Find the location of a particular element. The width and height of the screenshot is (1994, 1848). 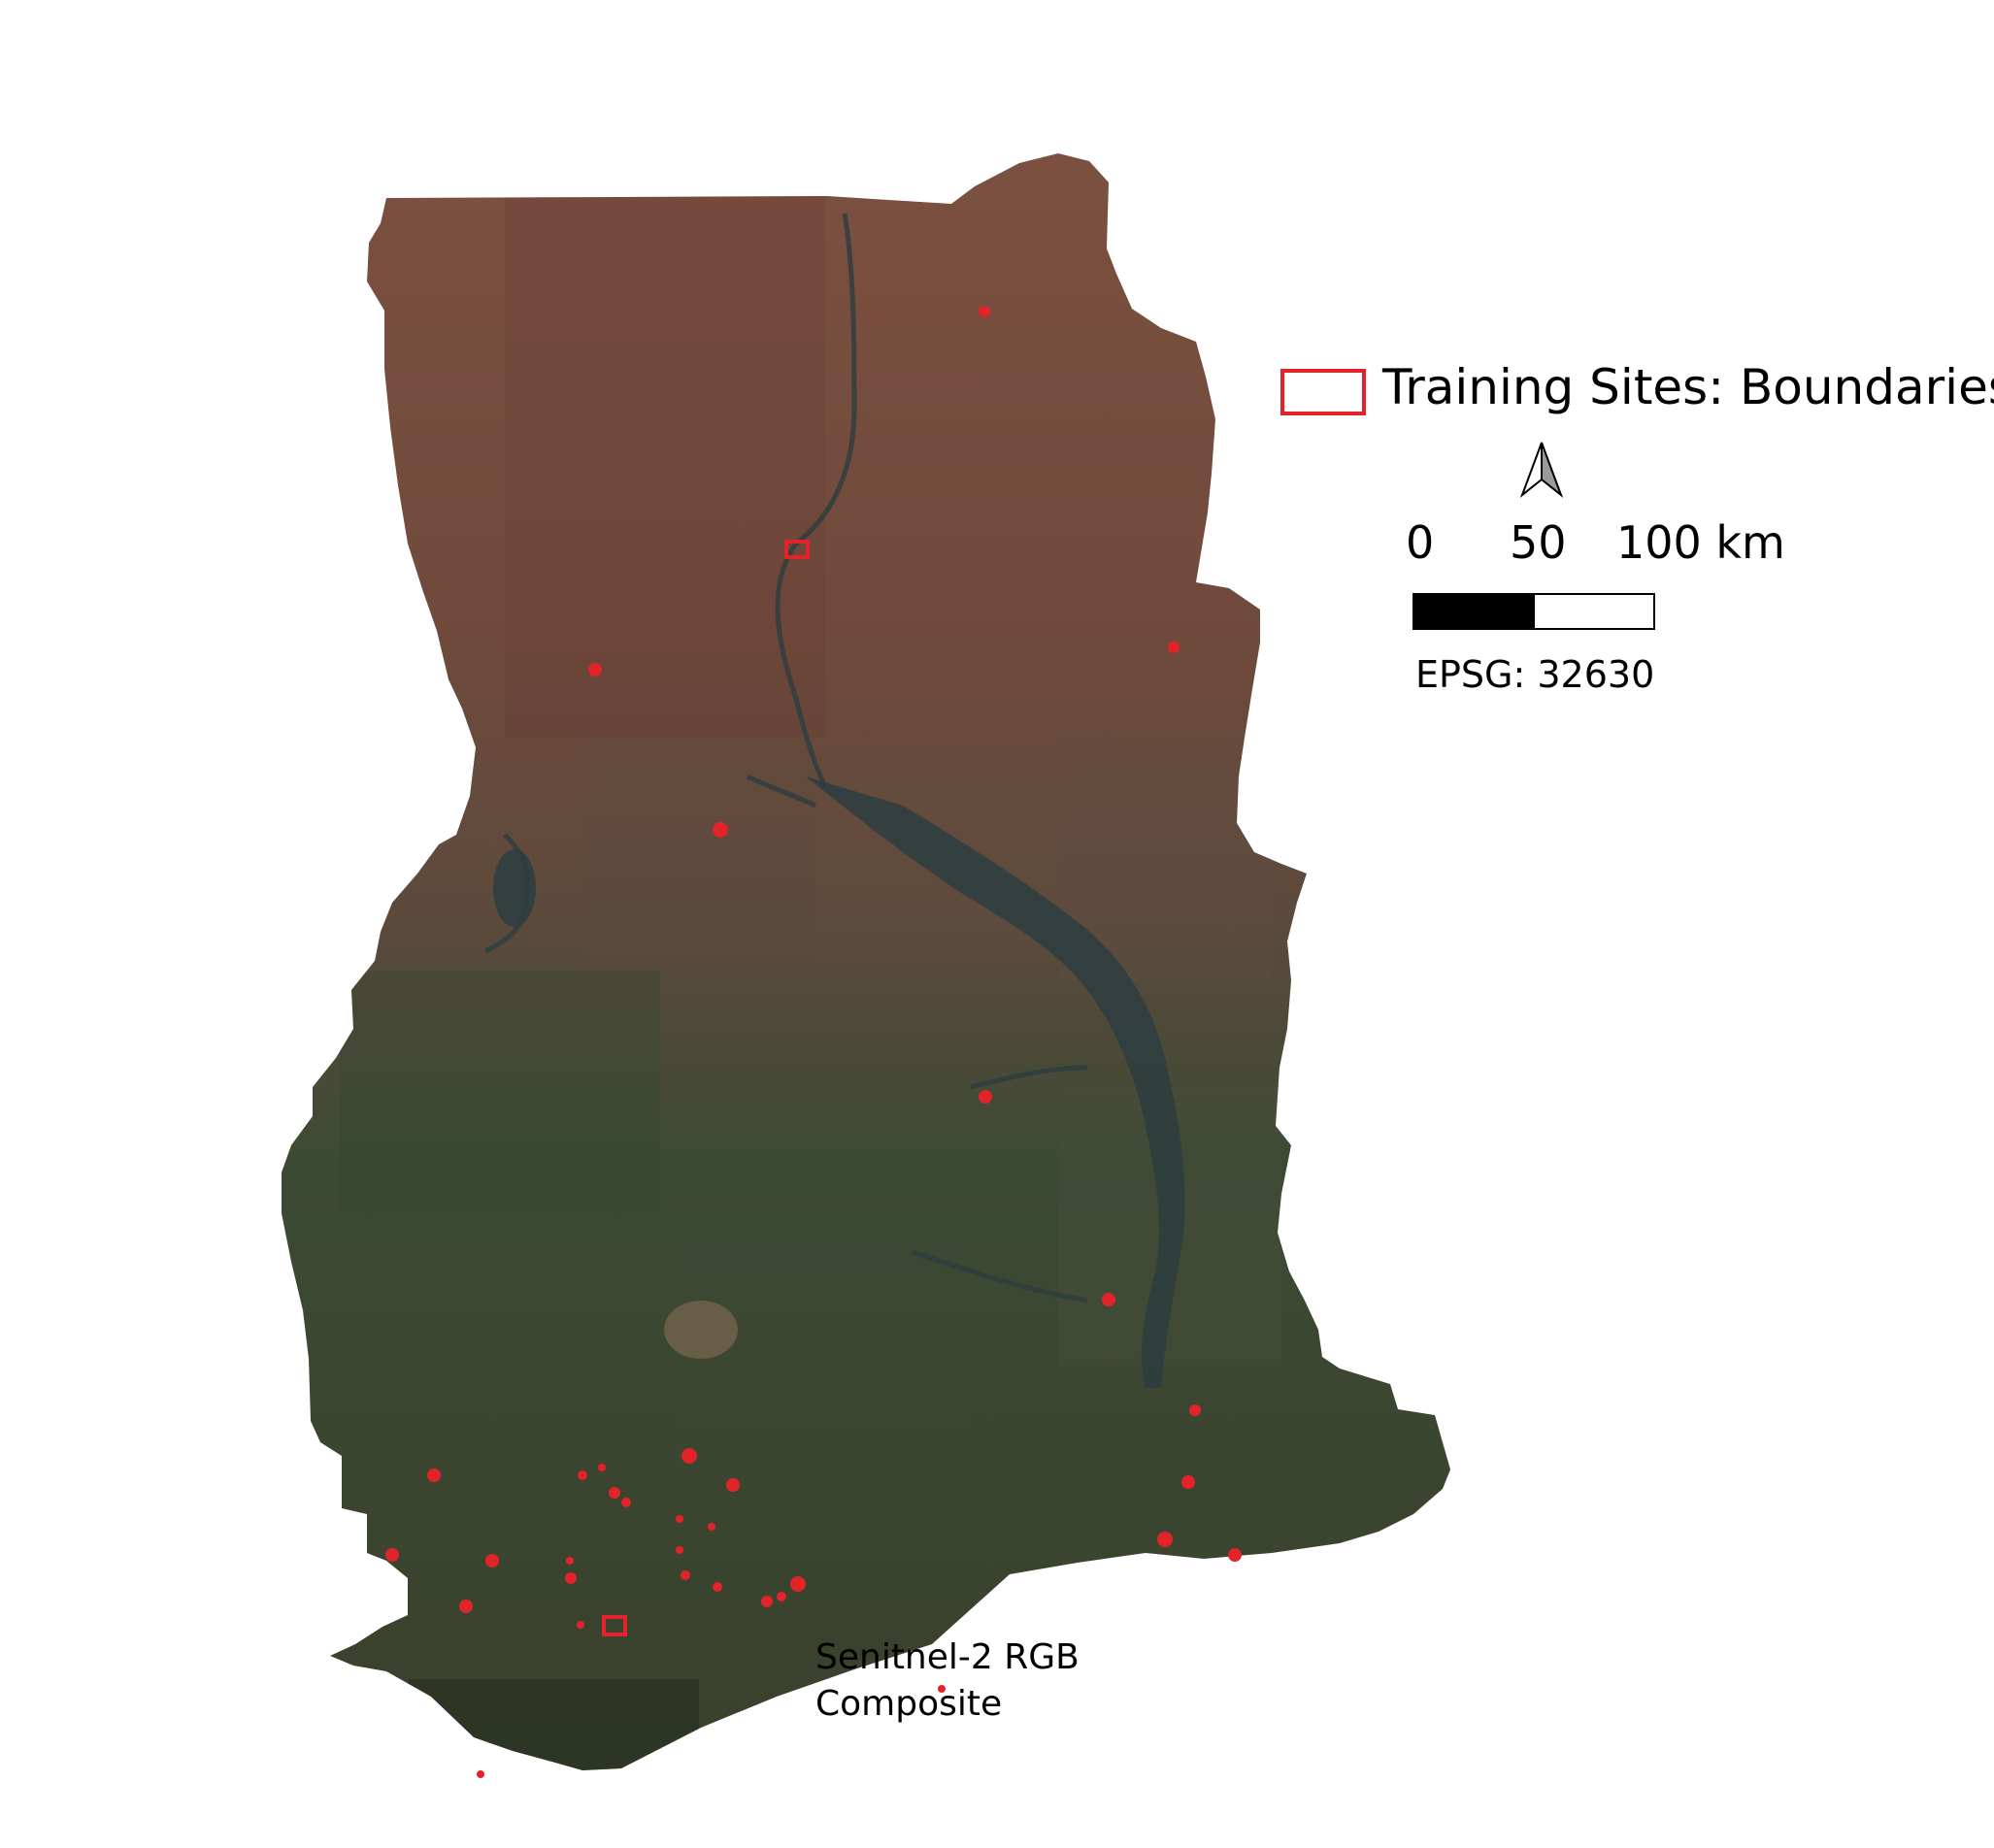

scale-tick-50: 50 is located at coordinates (1538, 542).